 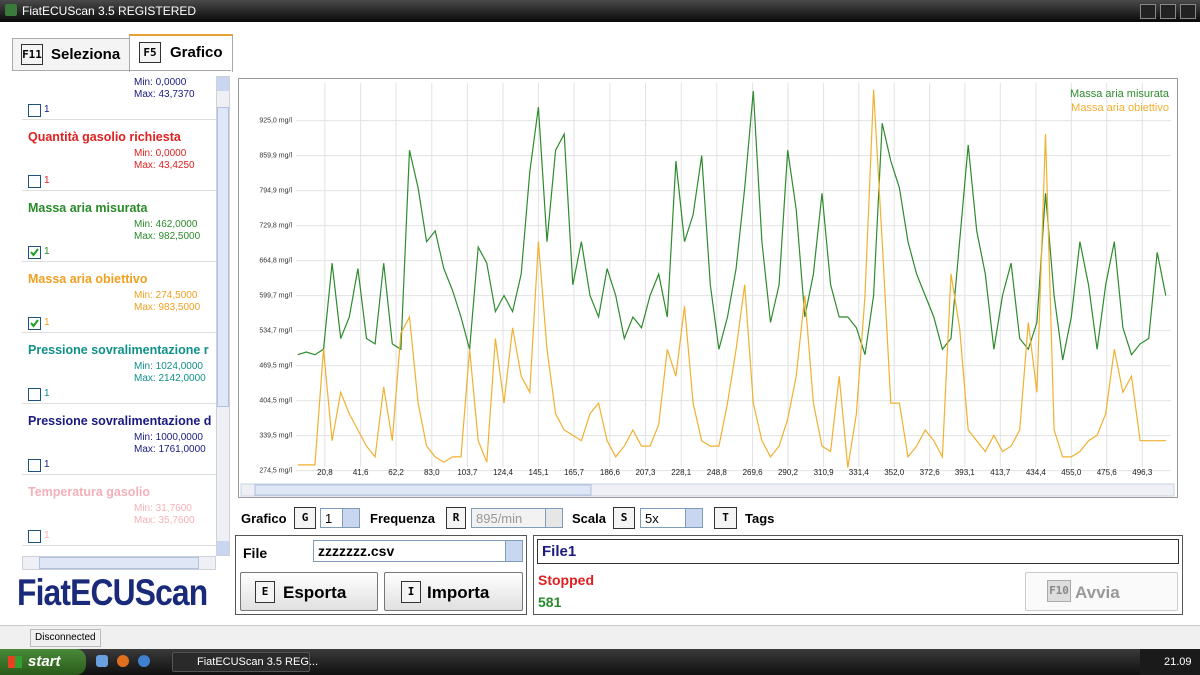 What do you see at coordinates (859, 472) in the screenshot?
I see `x-tick-label: 331,4` at bounding box center [859, 472].